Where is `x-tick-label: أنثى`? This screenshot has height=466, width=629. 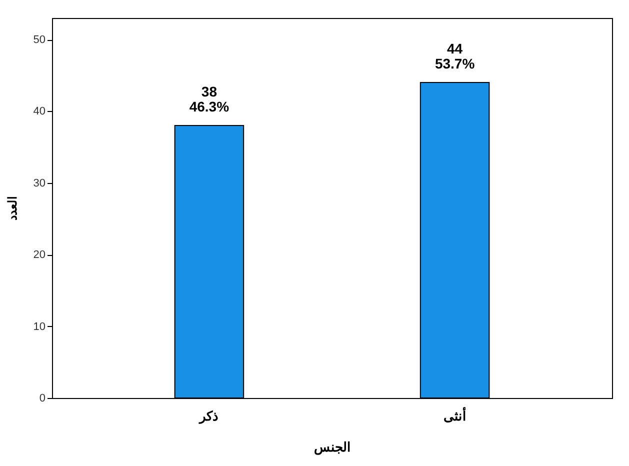 x-tick-label: أنثى is located at coordinates (454, 416).